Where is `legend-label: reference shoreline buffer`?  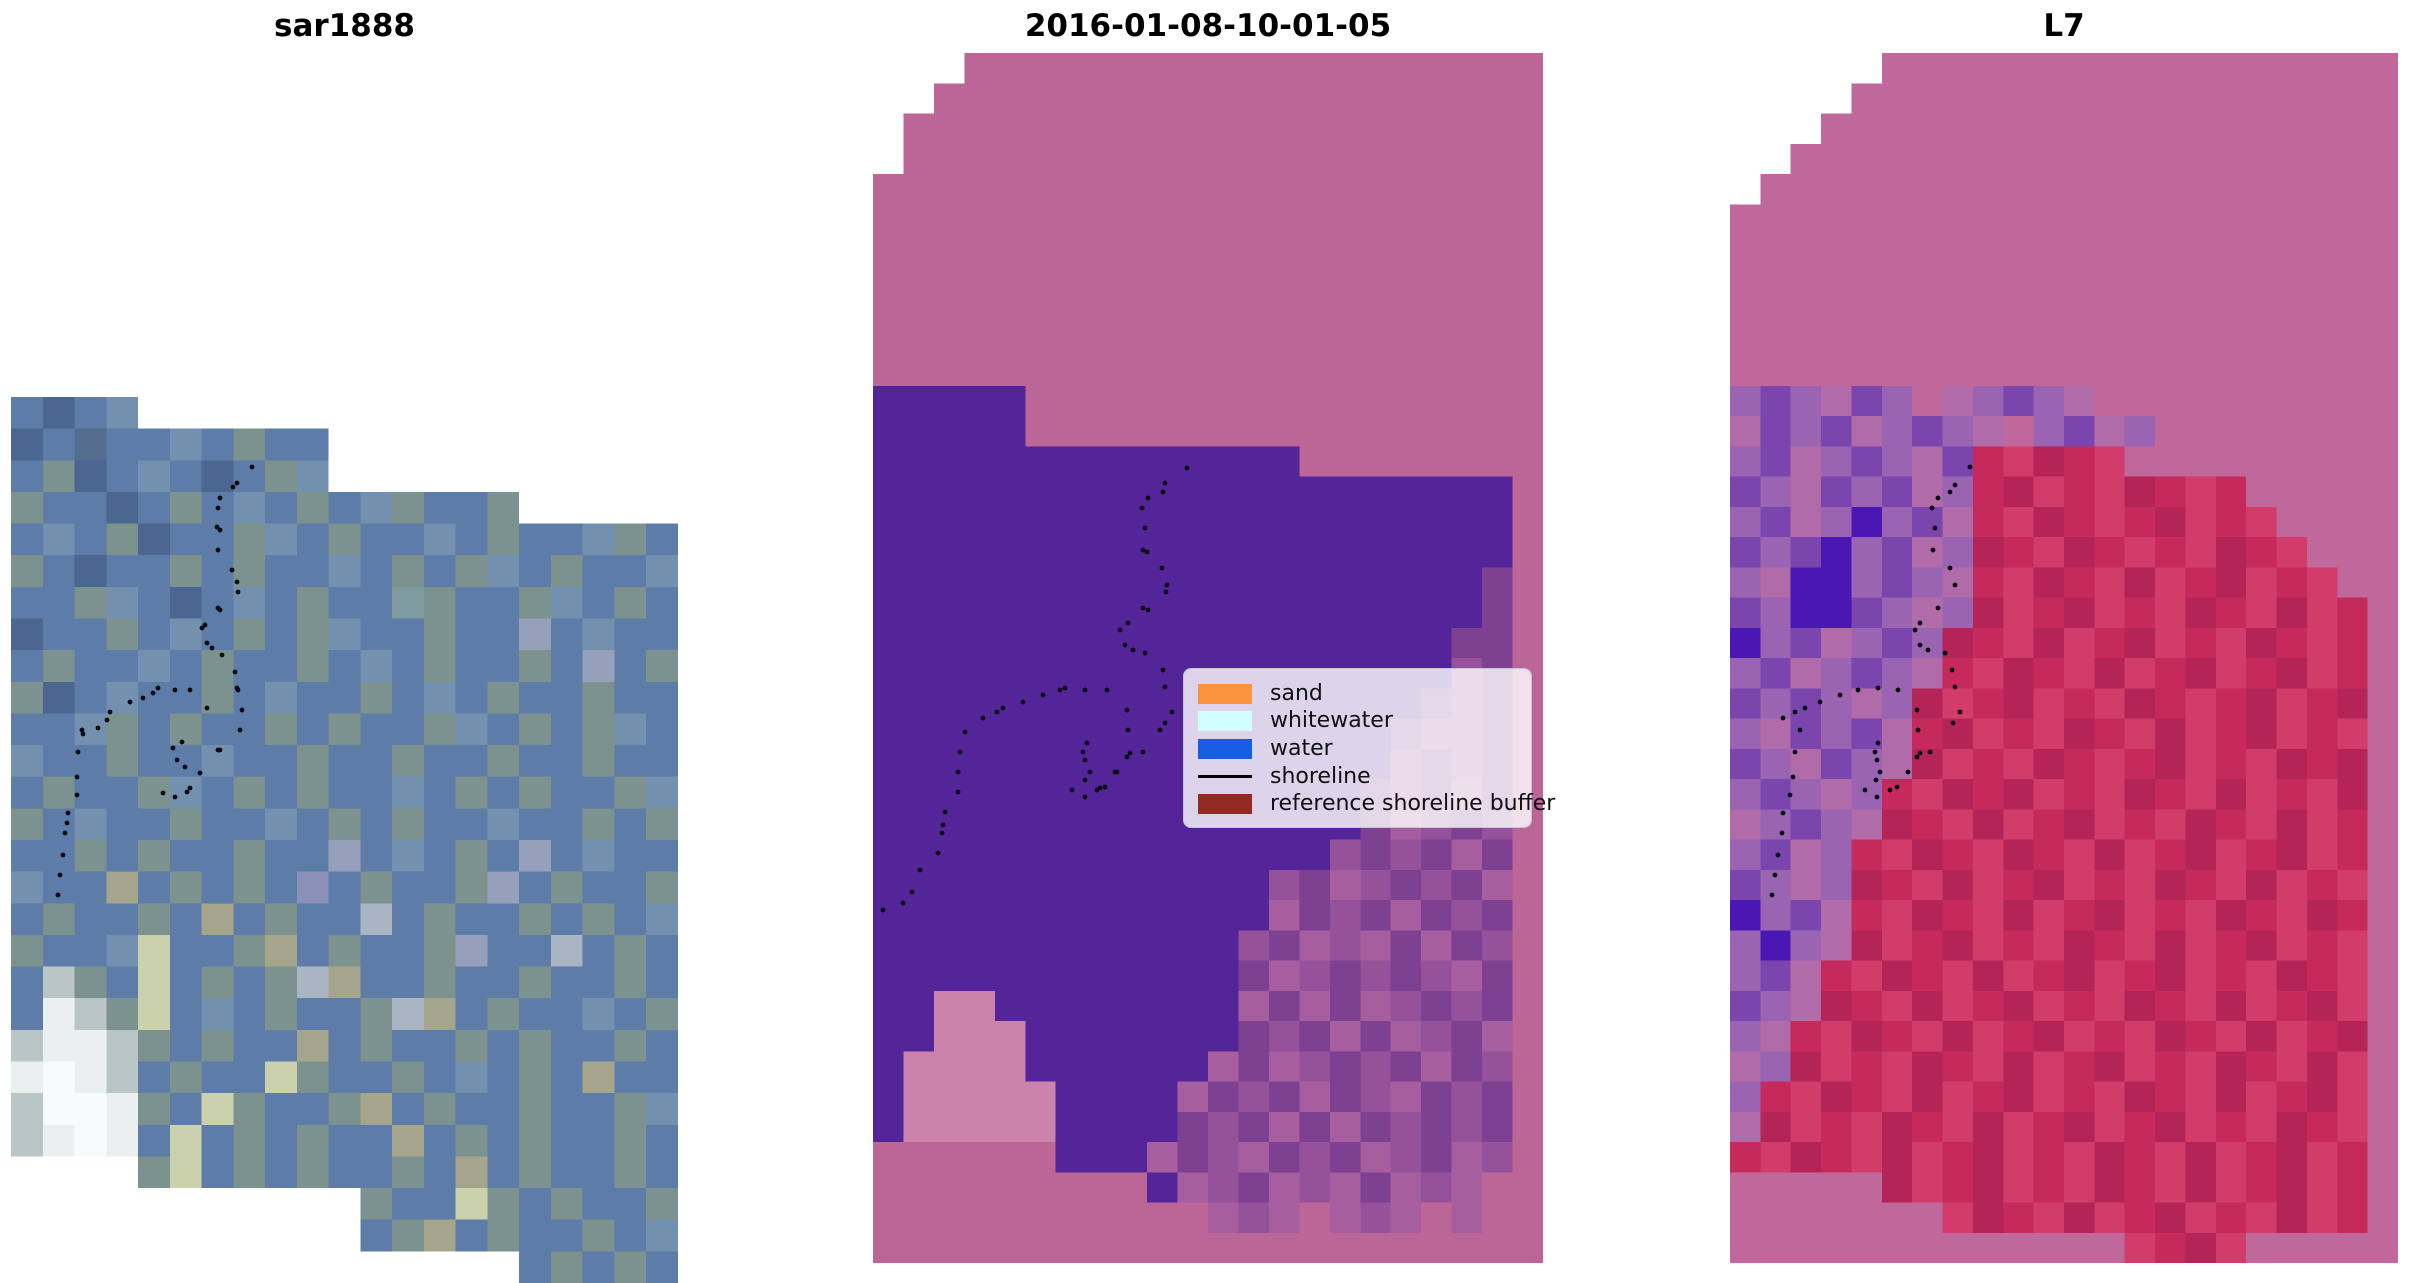 legend-label: reference shoreline buffer is located at coordinates (1413, 804).